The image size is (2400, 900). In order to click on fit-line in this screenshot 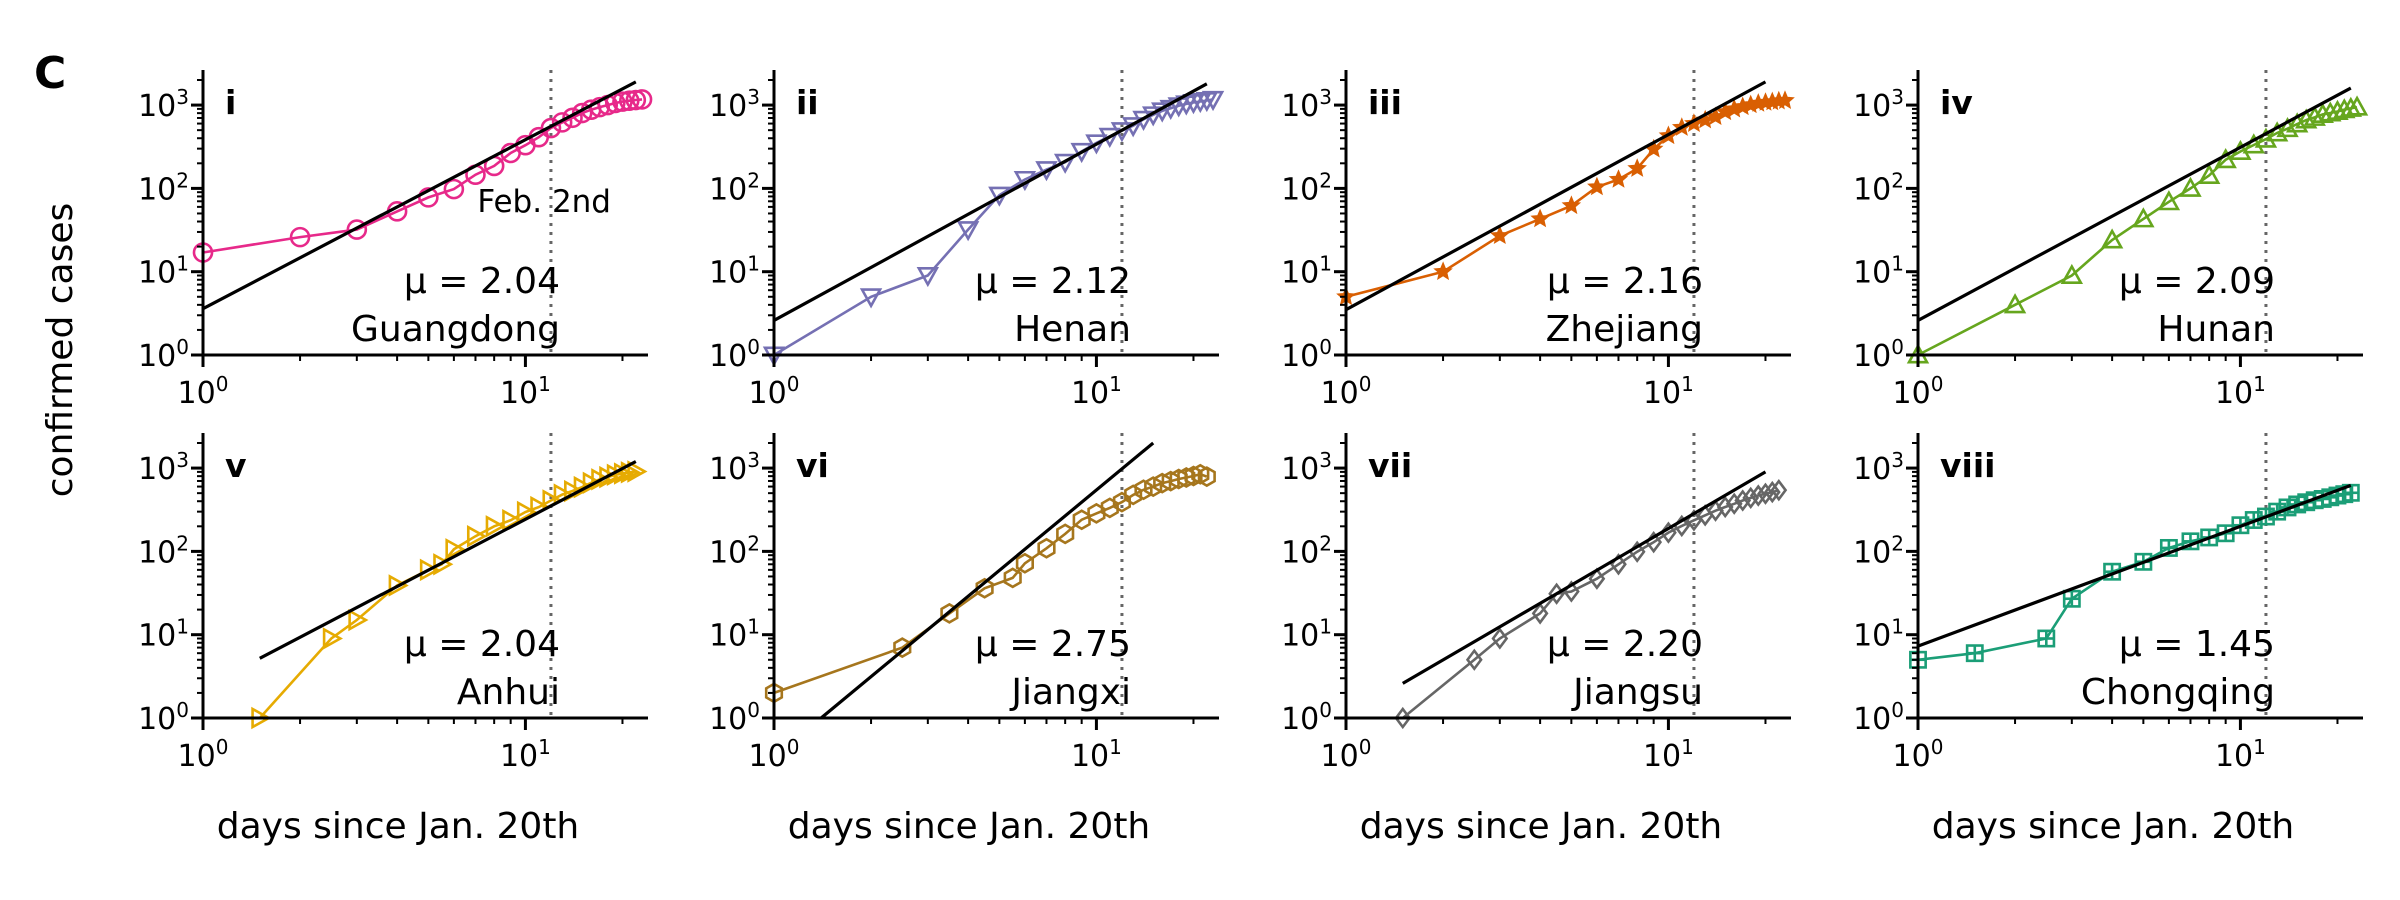, I will do `click(419, 195)`.